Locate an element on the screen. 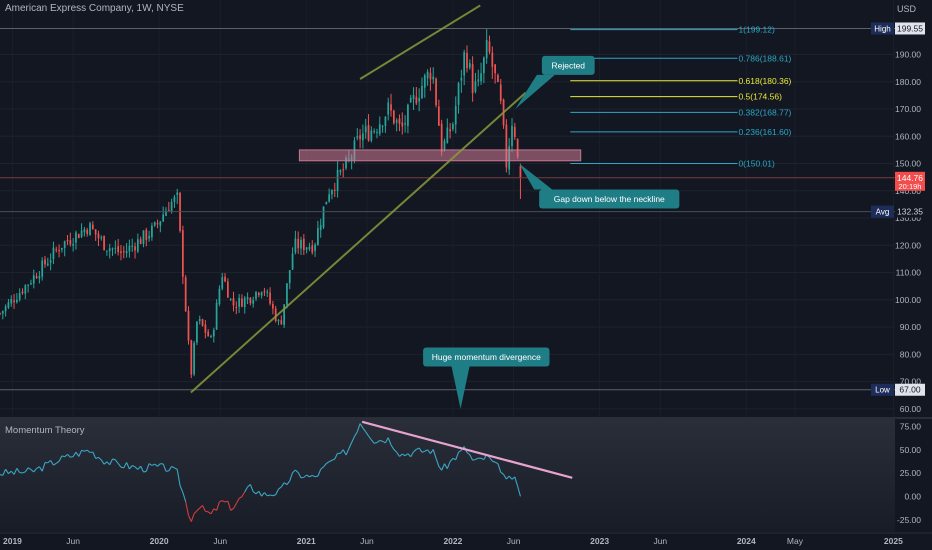  last-price-value: 144.76 is located at coordinates (910, 178).